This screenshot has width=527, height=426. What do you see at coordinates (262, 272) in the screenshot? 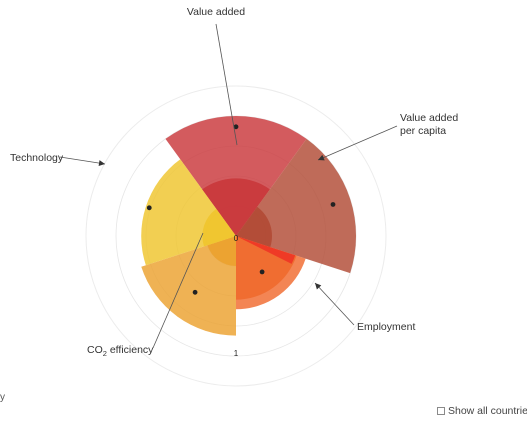
I see `marker-employment` at bounding box center [262, 272].